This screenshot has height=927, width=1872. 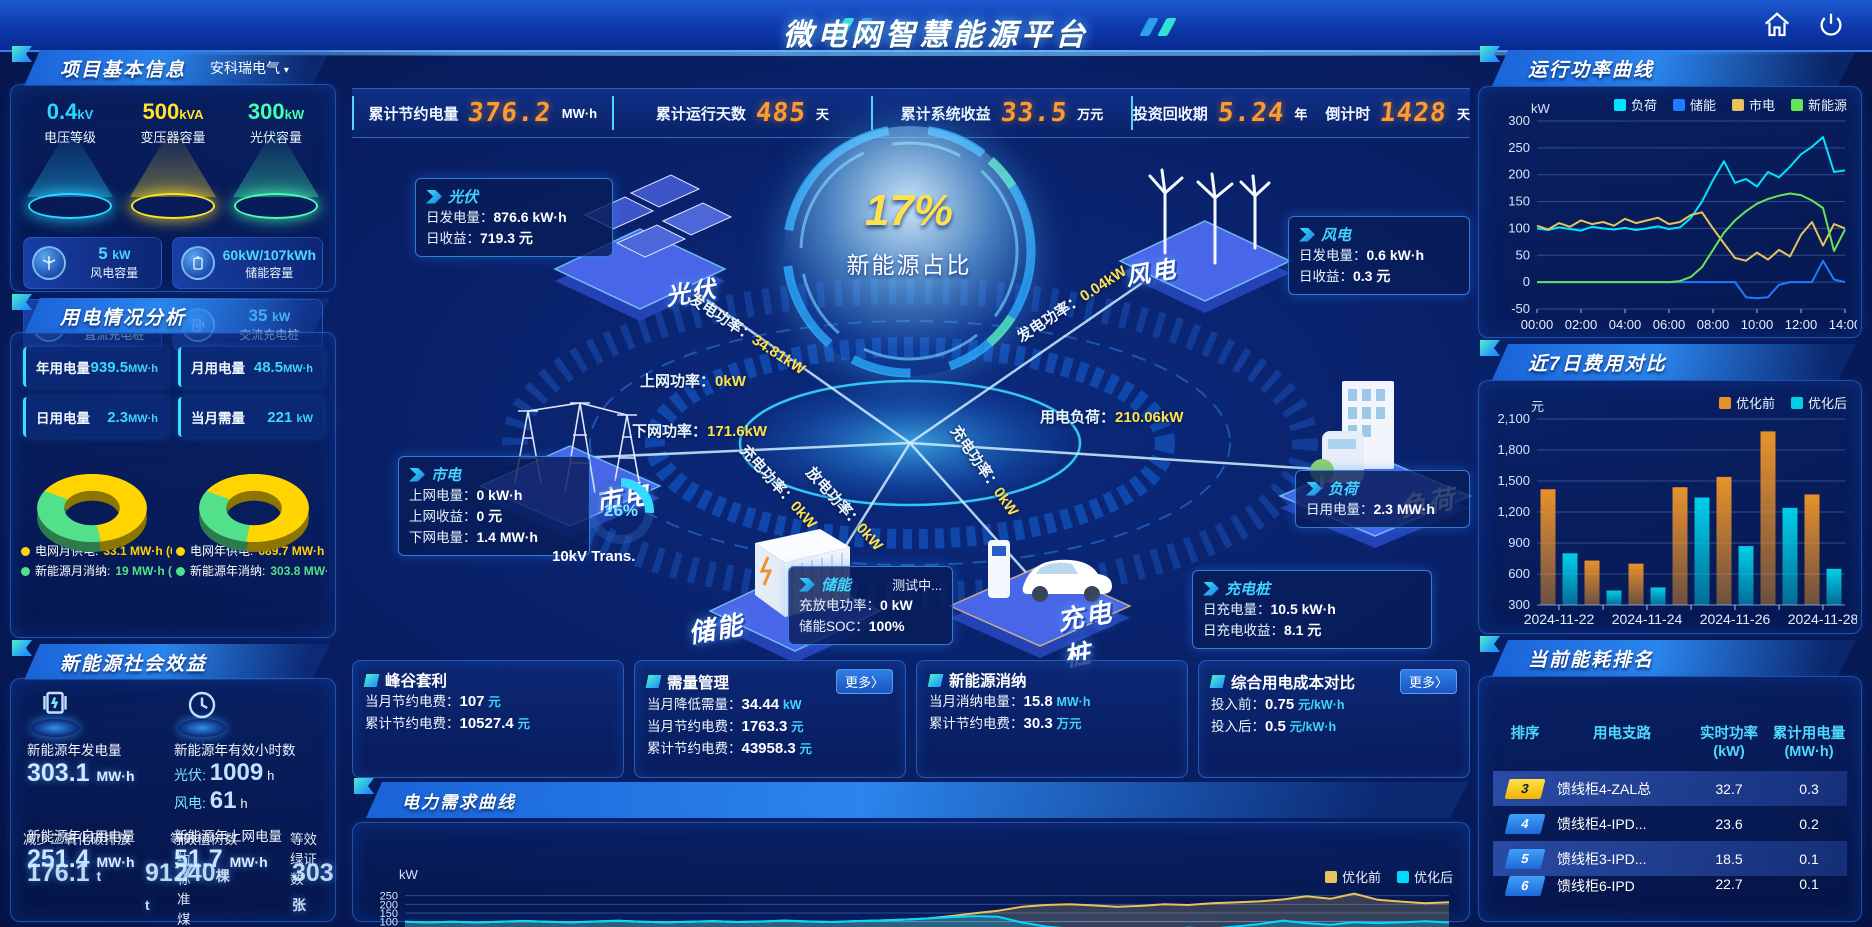 What do you see at coordinates (640, 245) in the screenshot?
I see `node-pv: 光伏` at bounding box center [640, 245].